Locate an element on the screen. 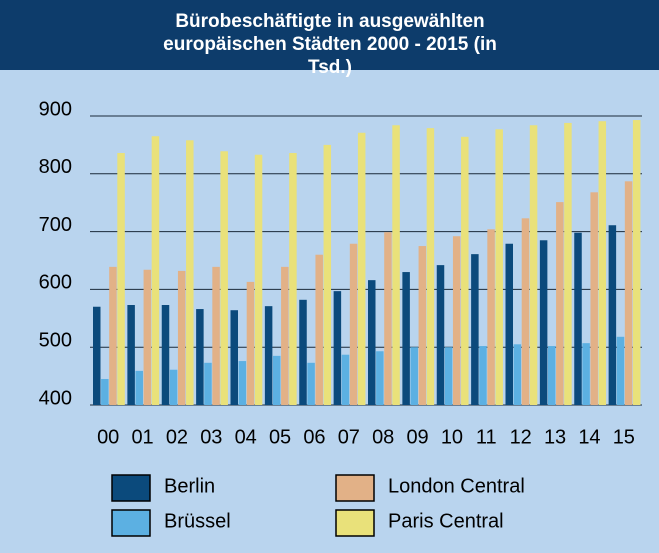 The width and height of the screenshot is (659, 553). y-tick-label: 500 is located at coordinates (55, 340).